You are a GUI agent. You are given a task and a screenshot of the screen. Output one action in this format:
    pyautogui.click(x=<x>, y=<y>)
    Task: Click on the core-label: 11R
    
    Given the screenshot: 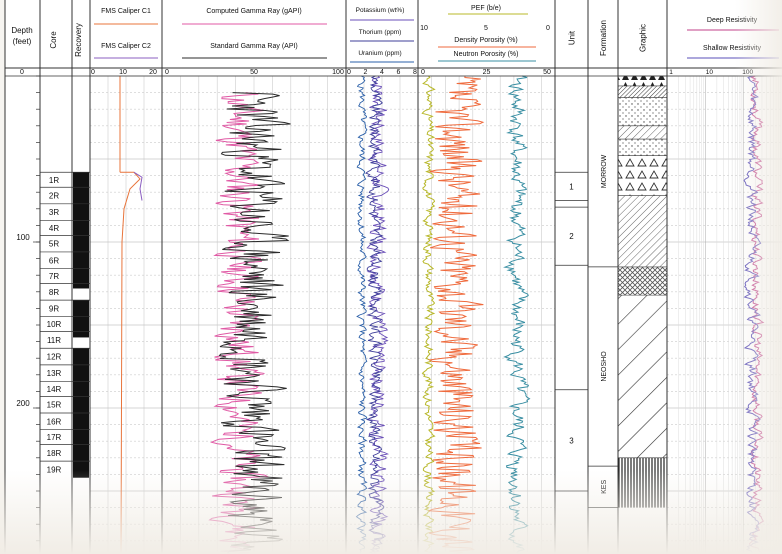 What is the action you would take?
    pyautogui.click(x=54, y=340)
    